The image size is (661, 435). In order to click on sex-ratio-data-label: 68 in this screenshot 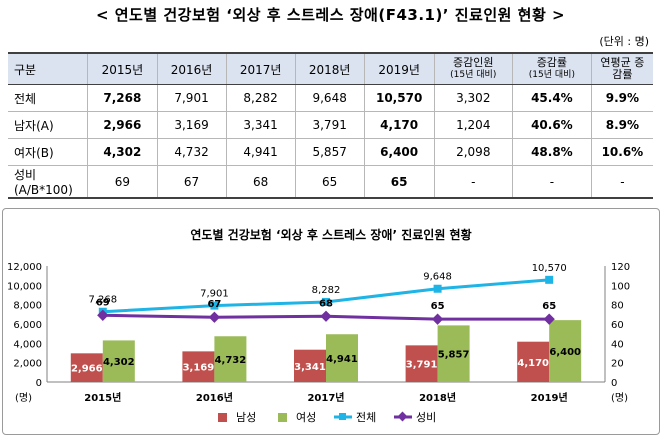, I will do `click(326, 303)`.